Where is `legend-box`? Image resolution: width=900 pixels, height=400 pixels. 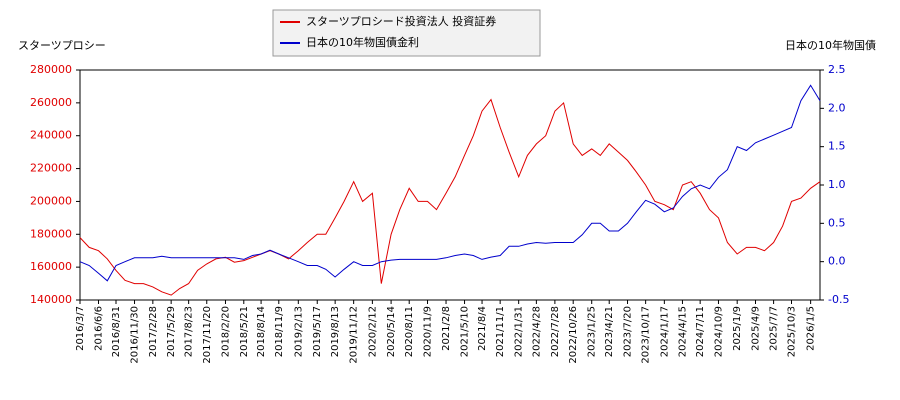
legend-box is located at coordinates (406, 33).